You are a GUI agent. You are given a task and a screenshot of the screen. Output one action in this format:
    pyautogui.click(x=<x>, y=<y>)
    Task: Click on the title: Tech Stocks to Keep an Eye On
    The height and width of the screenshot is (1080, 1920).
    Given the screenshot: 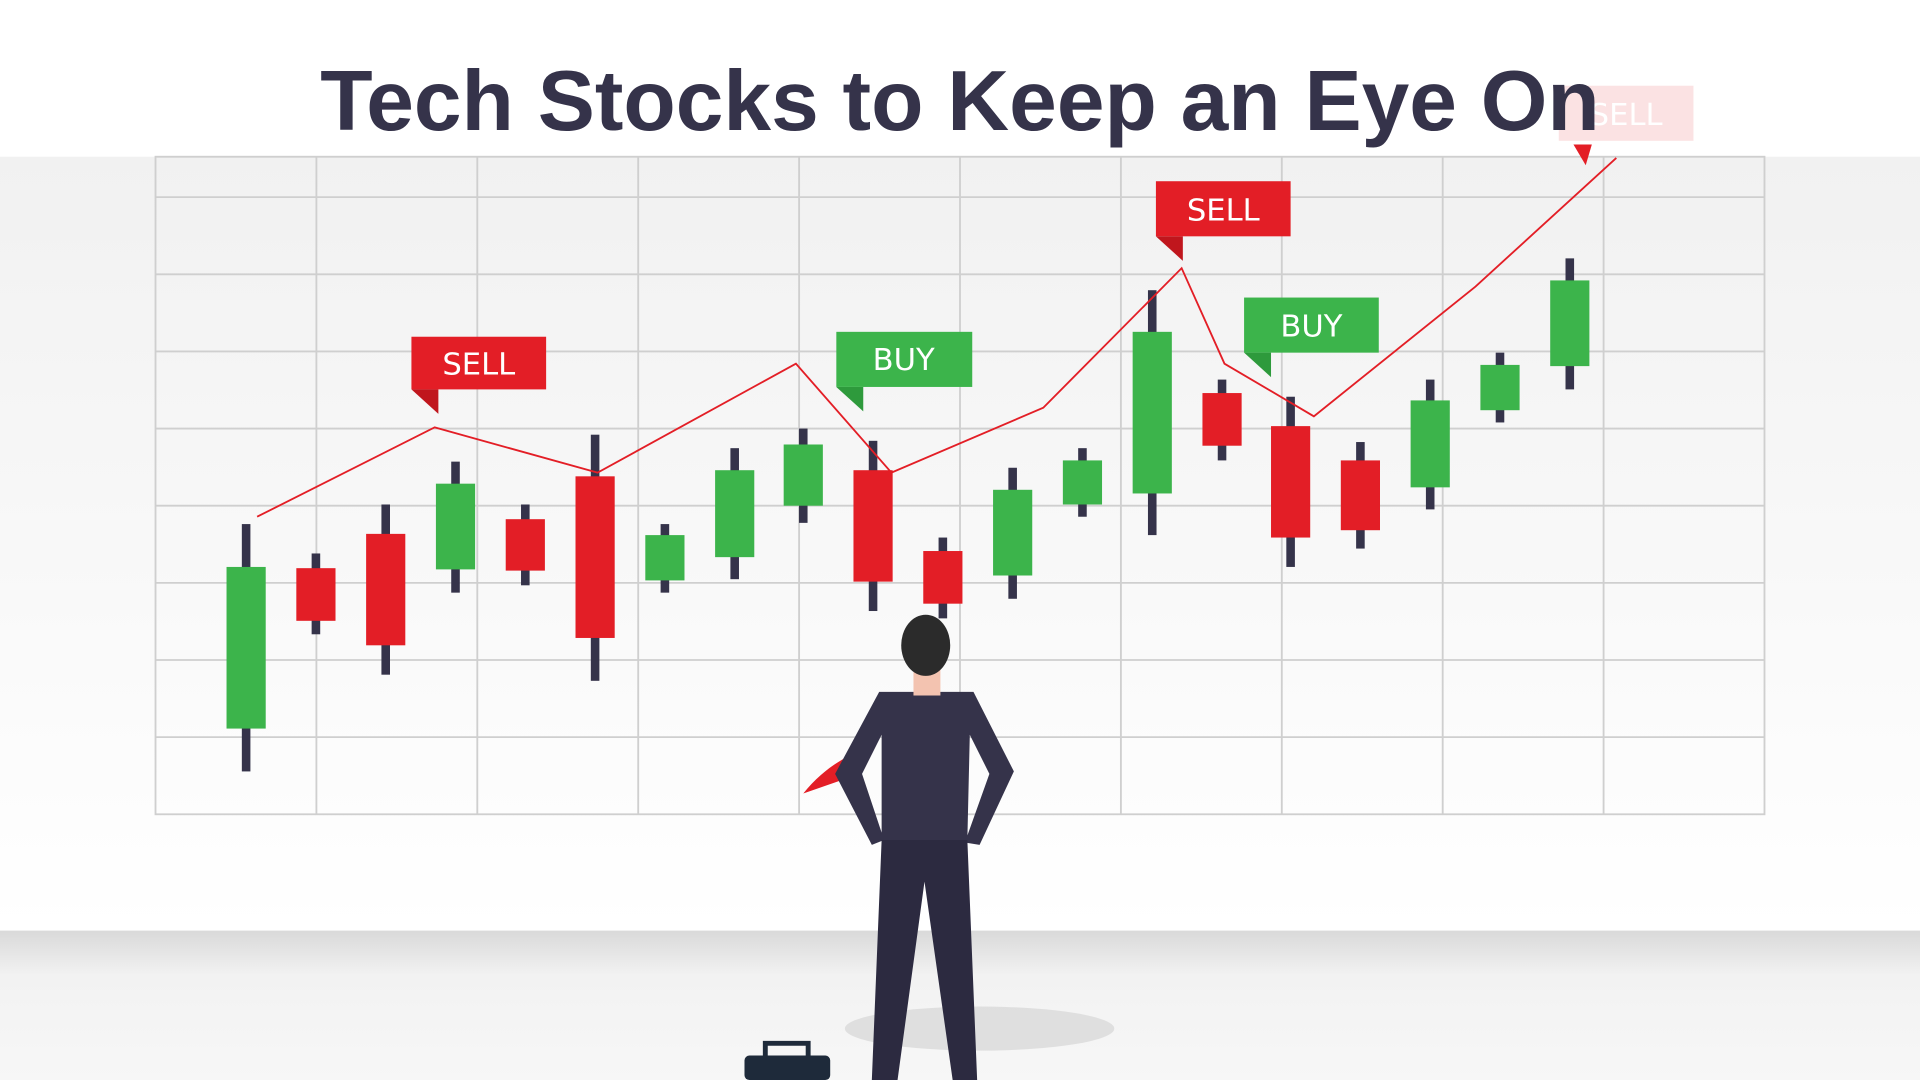 What is the action you would take?
    pyautogui.click(x=960, y=101)
    